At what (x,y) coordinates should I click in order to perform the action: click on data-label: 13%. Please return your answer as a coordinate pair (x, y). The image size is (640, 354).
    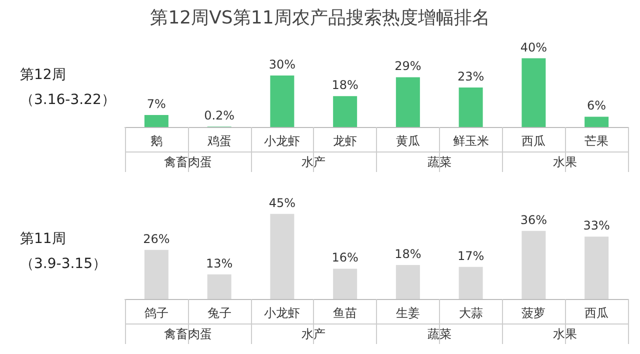
    Looking at the image, I should click on (219, 263).